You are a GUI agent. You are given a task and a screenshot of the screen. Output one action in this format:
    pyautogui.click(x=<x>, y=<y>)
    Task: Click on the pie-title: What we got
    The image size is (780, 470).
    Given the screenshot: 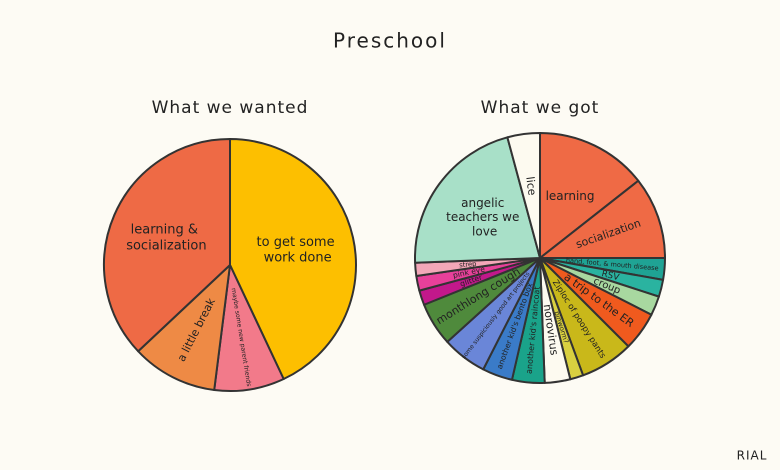 What is the action you would take?
    pyautogui.click(x=540, y=108)
    